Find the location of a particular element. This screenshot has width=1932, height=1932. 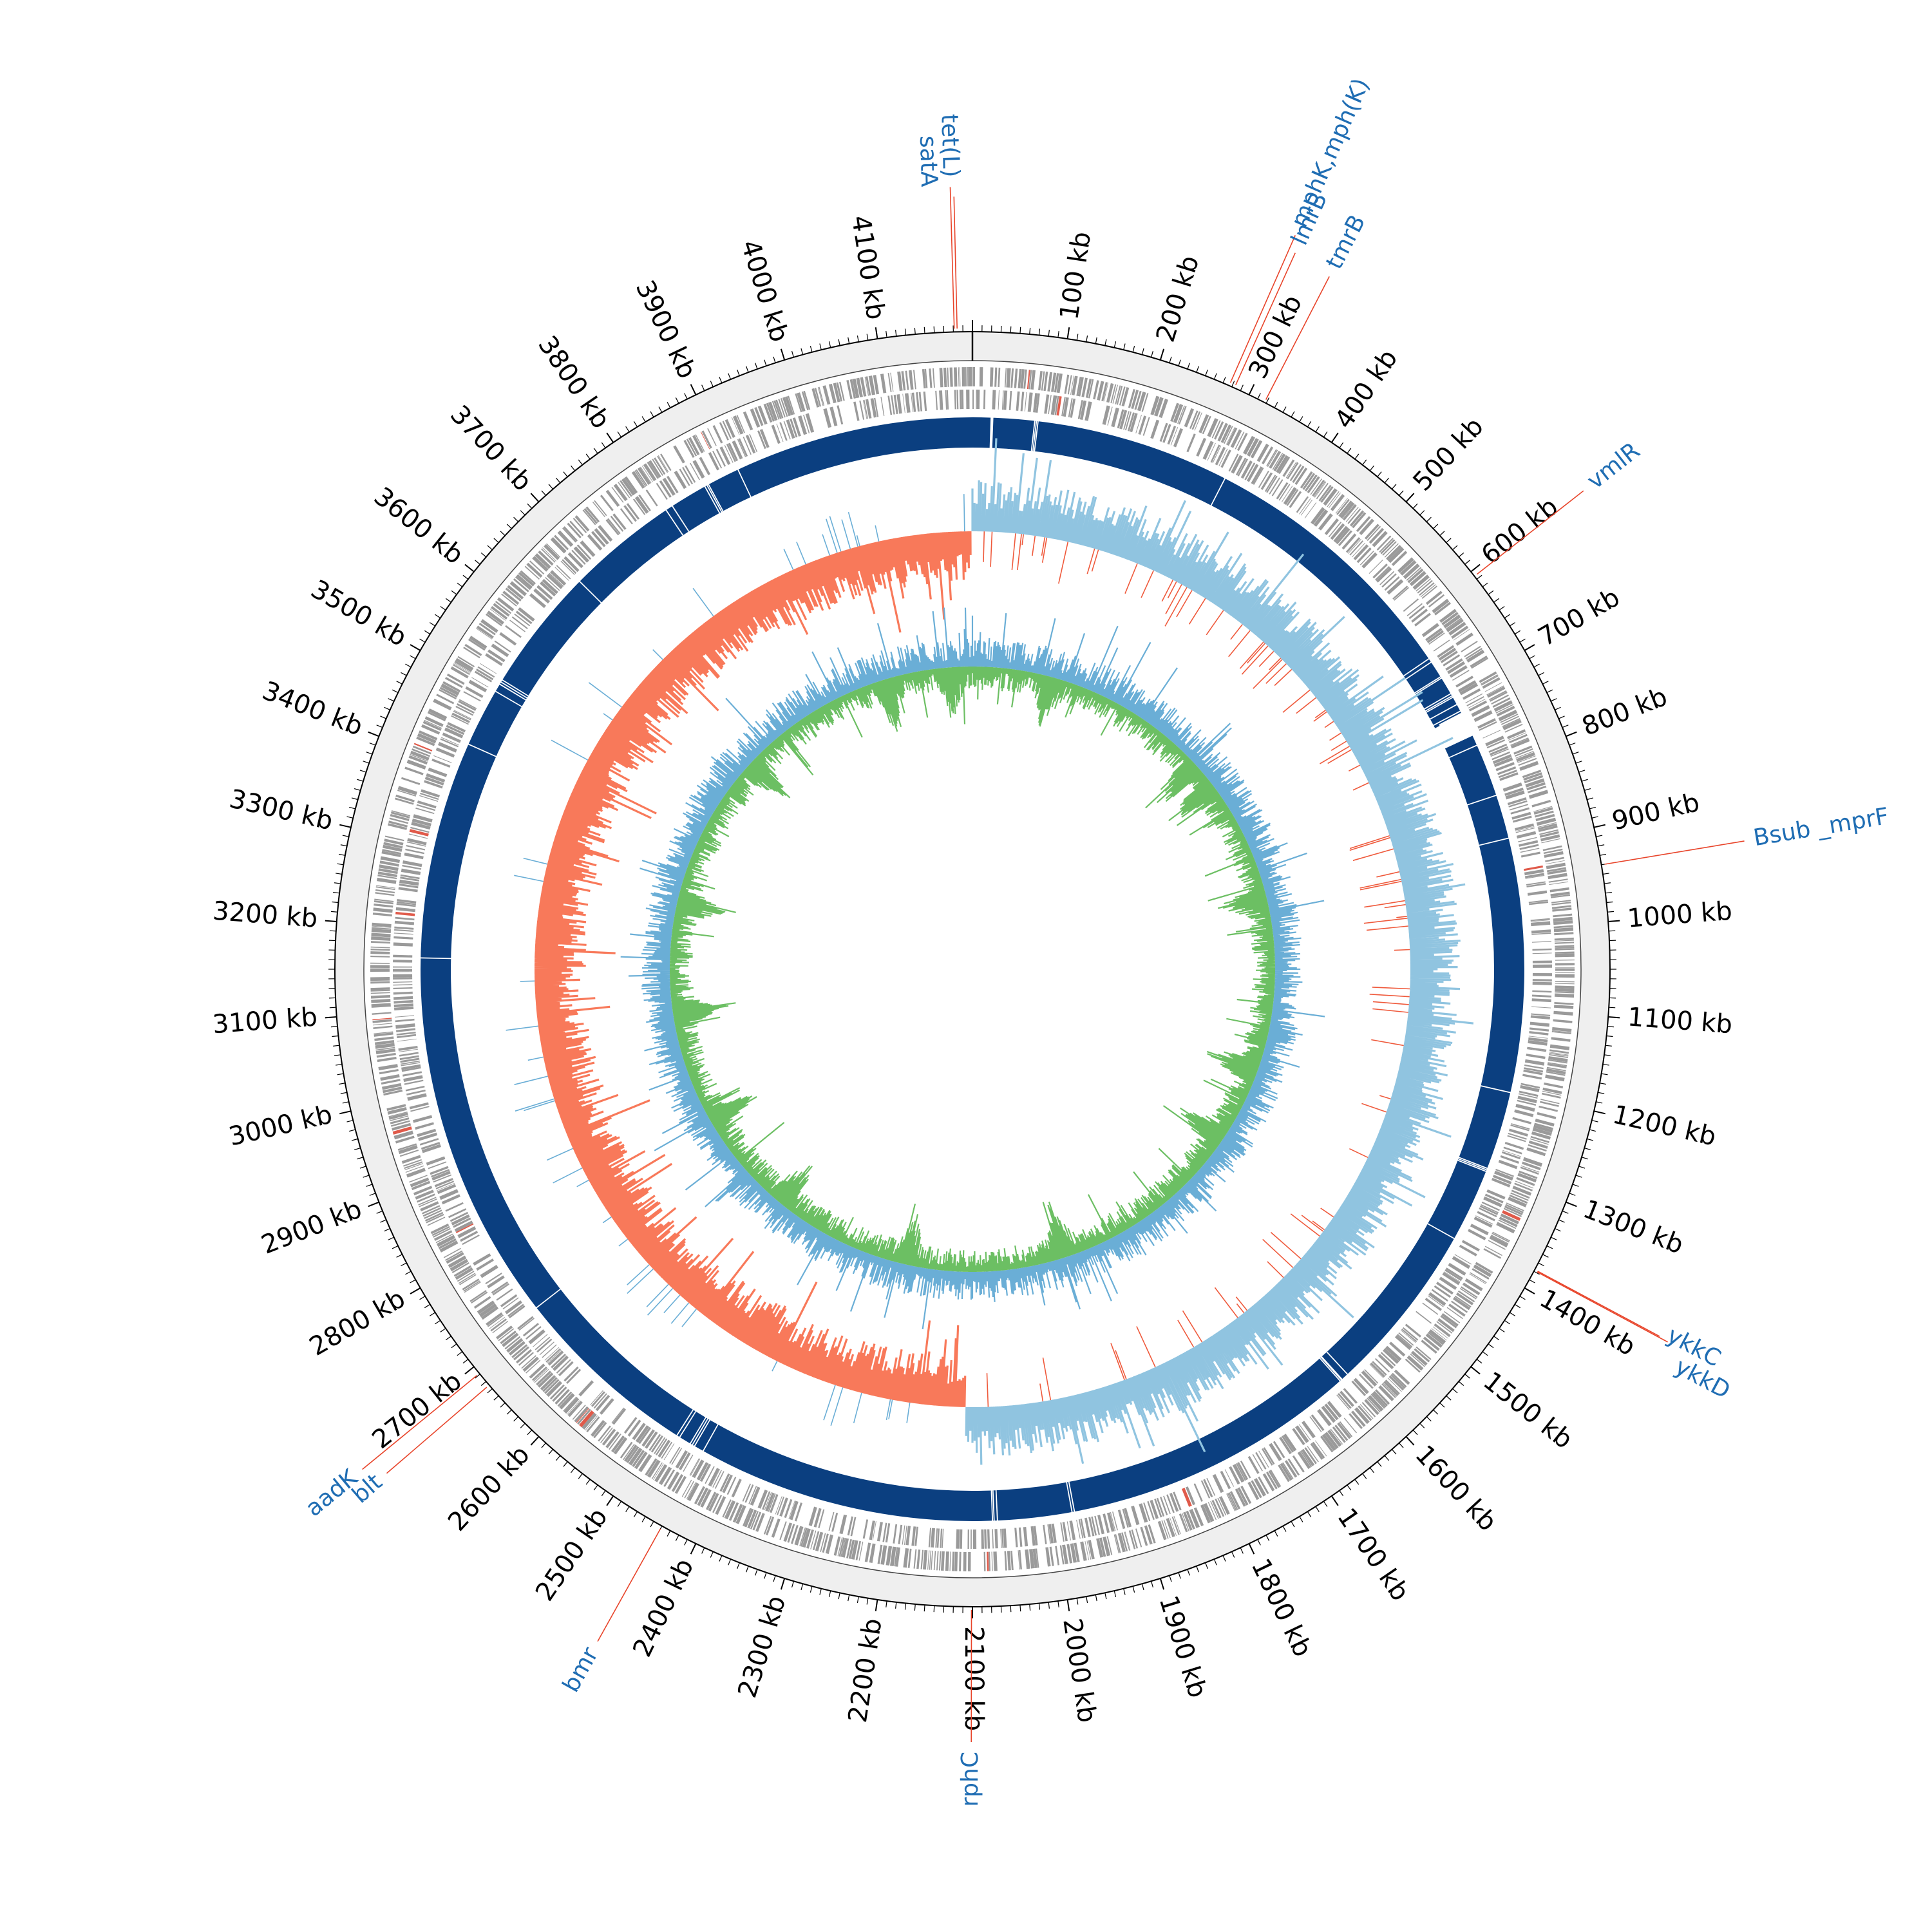

tick-label: 500 kb is located at coordinates (1448, 454).